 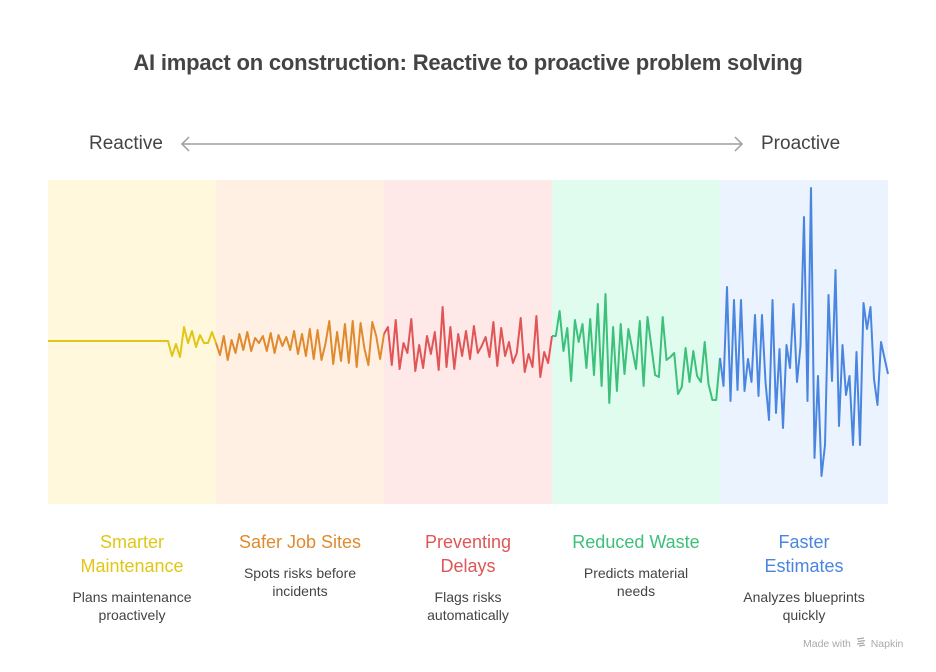 What do you see at coordinates (131, 542) in the screenshot?
I see `segment-title-line: Smarter` at bounding box center [131, 542].